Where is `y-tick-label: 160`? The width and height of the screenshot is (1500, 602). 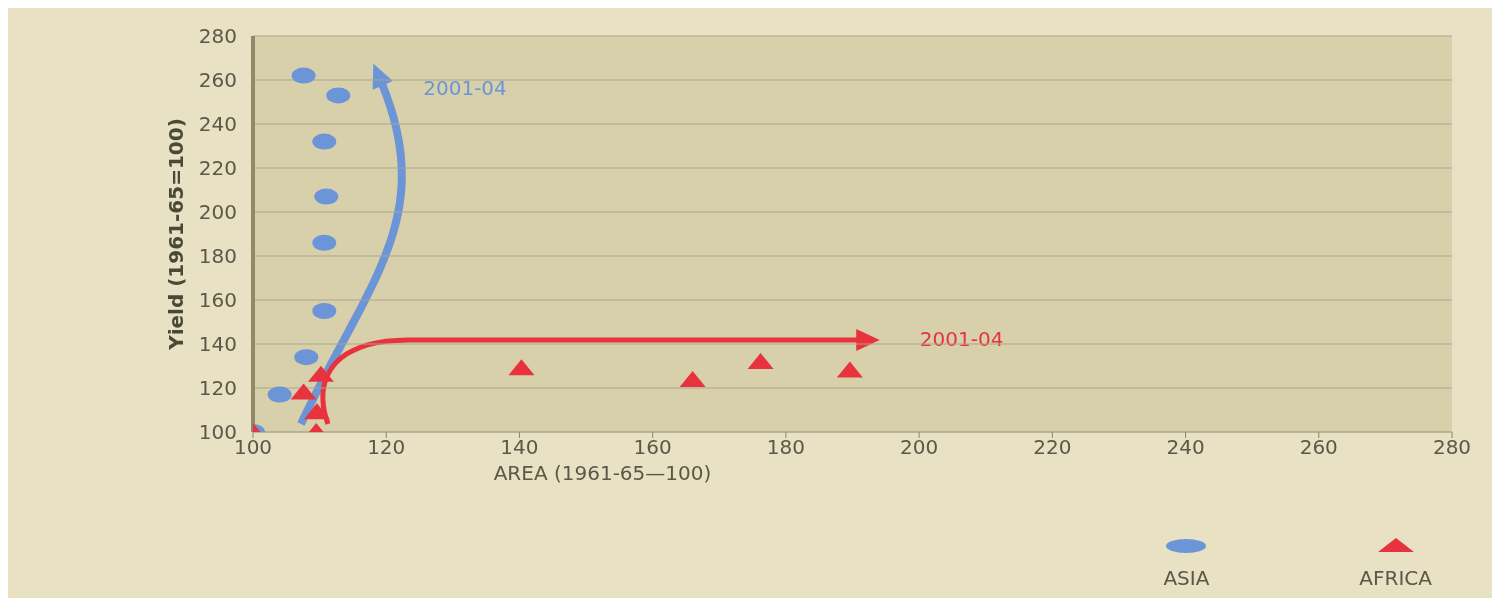
y-tick-label: 160 is located at coordinates (217, 300).